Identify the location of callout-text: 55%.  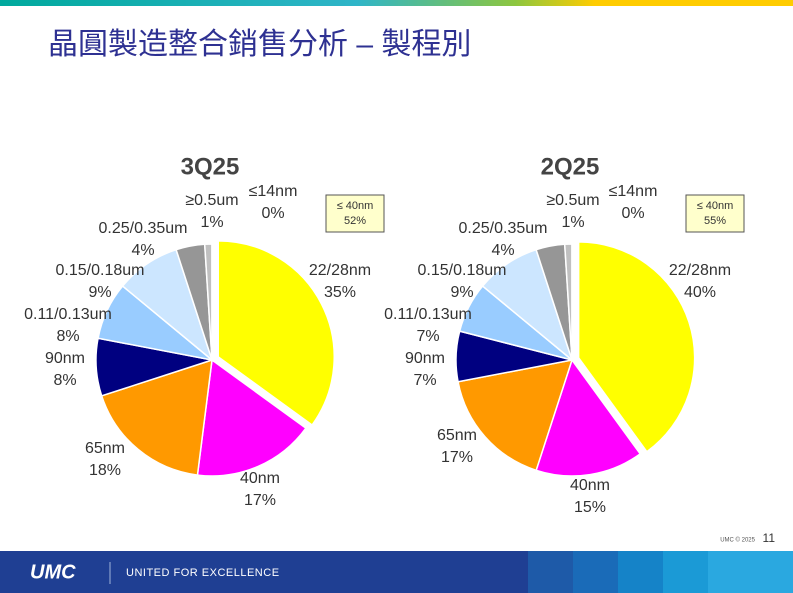
(715, 221).